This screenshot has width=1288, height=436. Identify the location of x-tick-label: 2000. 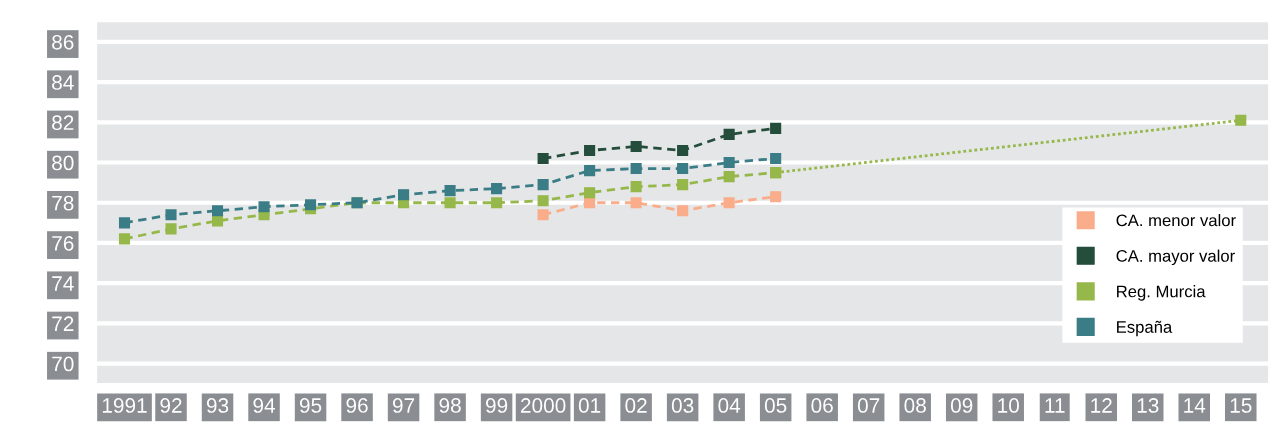
(543, 405).